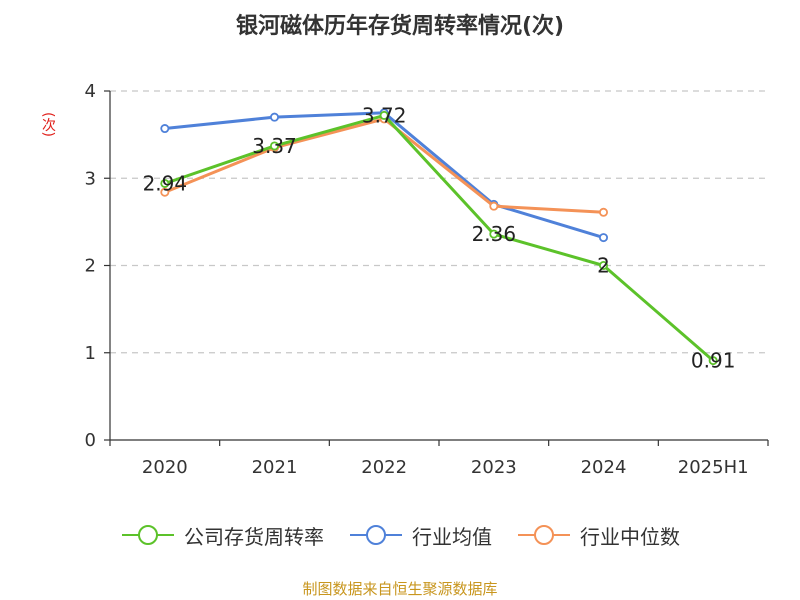 This screenshot has width=800, height=600. Describe the element at coordinates (90, 91) in the screenshot. I see `y-tick-label: 4` at that location.